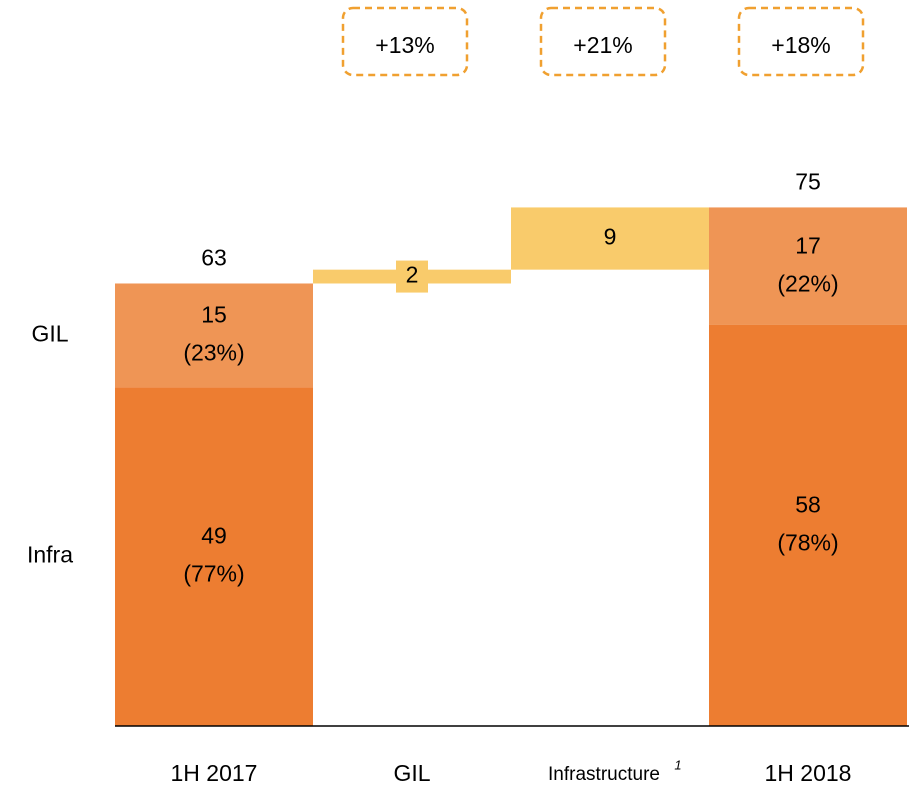  I want to click on segment-share: (78%), so click(807, 543).